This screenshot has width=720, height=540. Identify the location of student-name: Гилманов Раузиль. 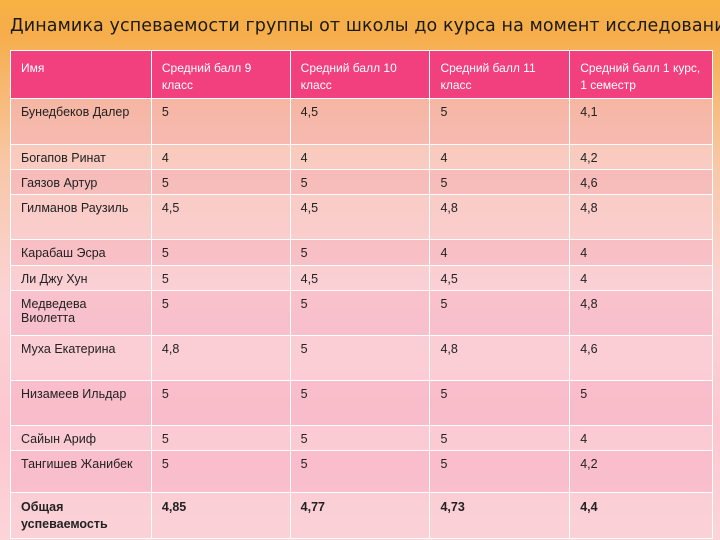
(81, 217).